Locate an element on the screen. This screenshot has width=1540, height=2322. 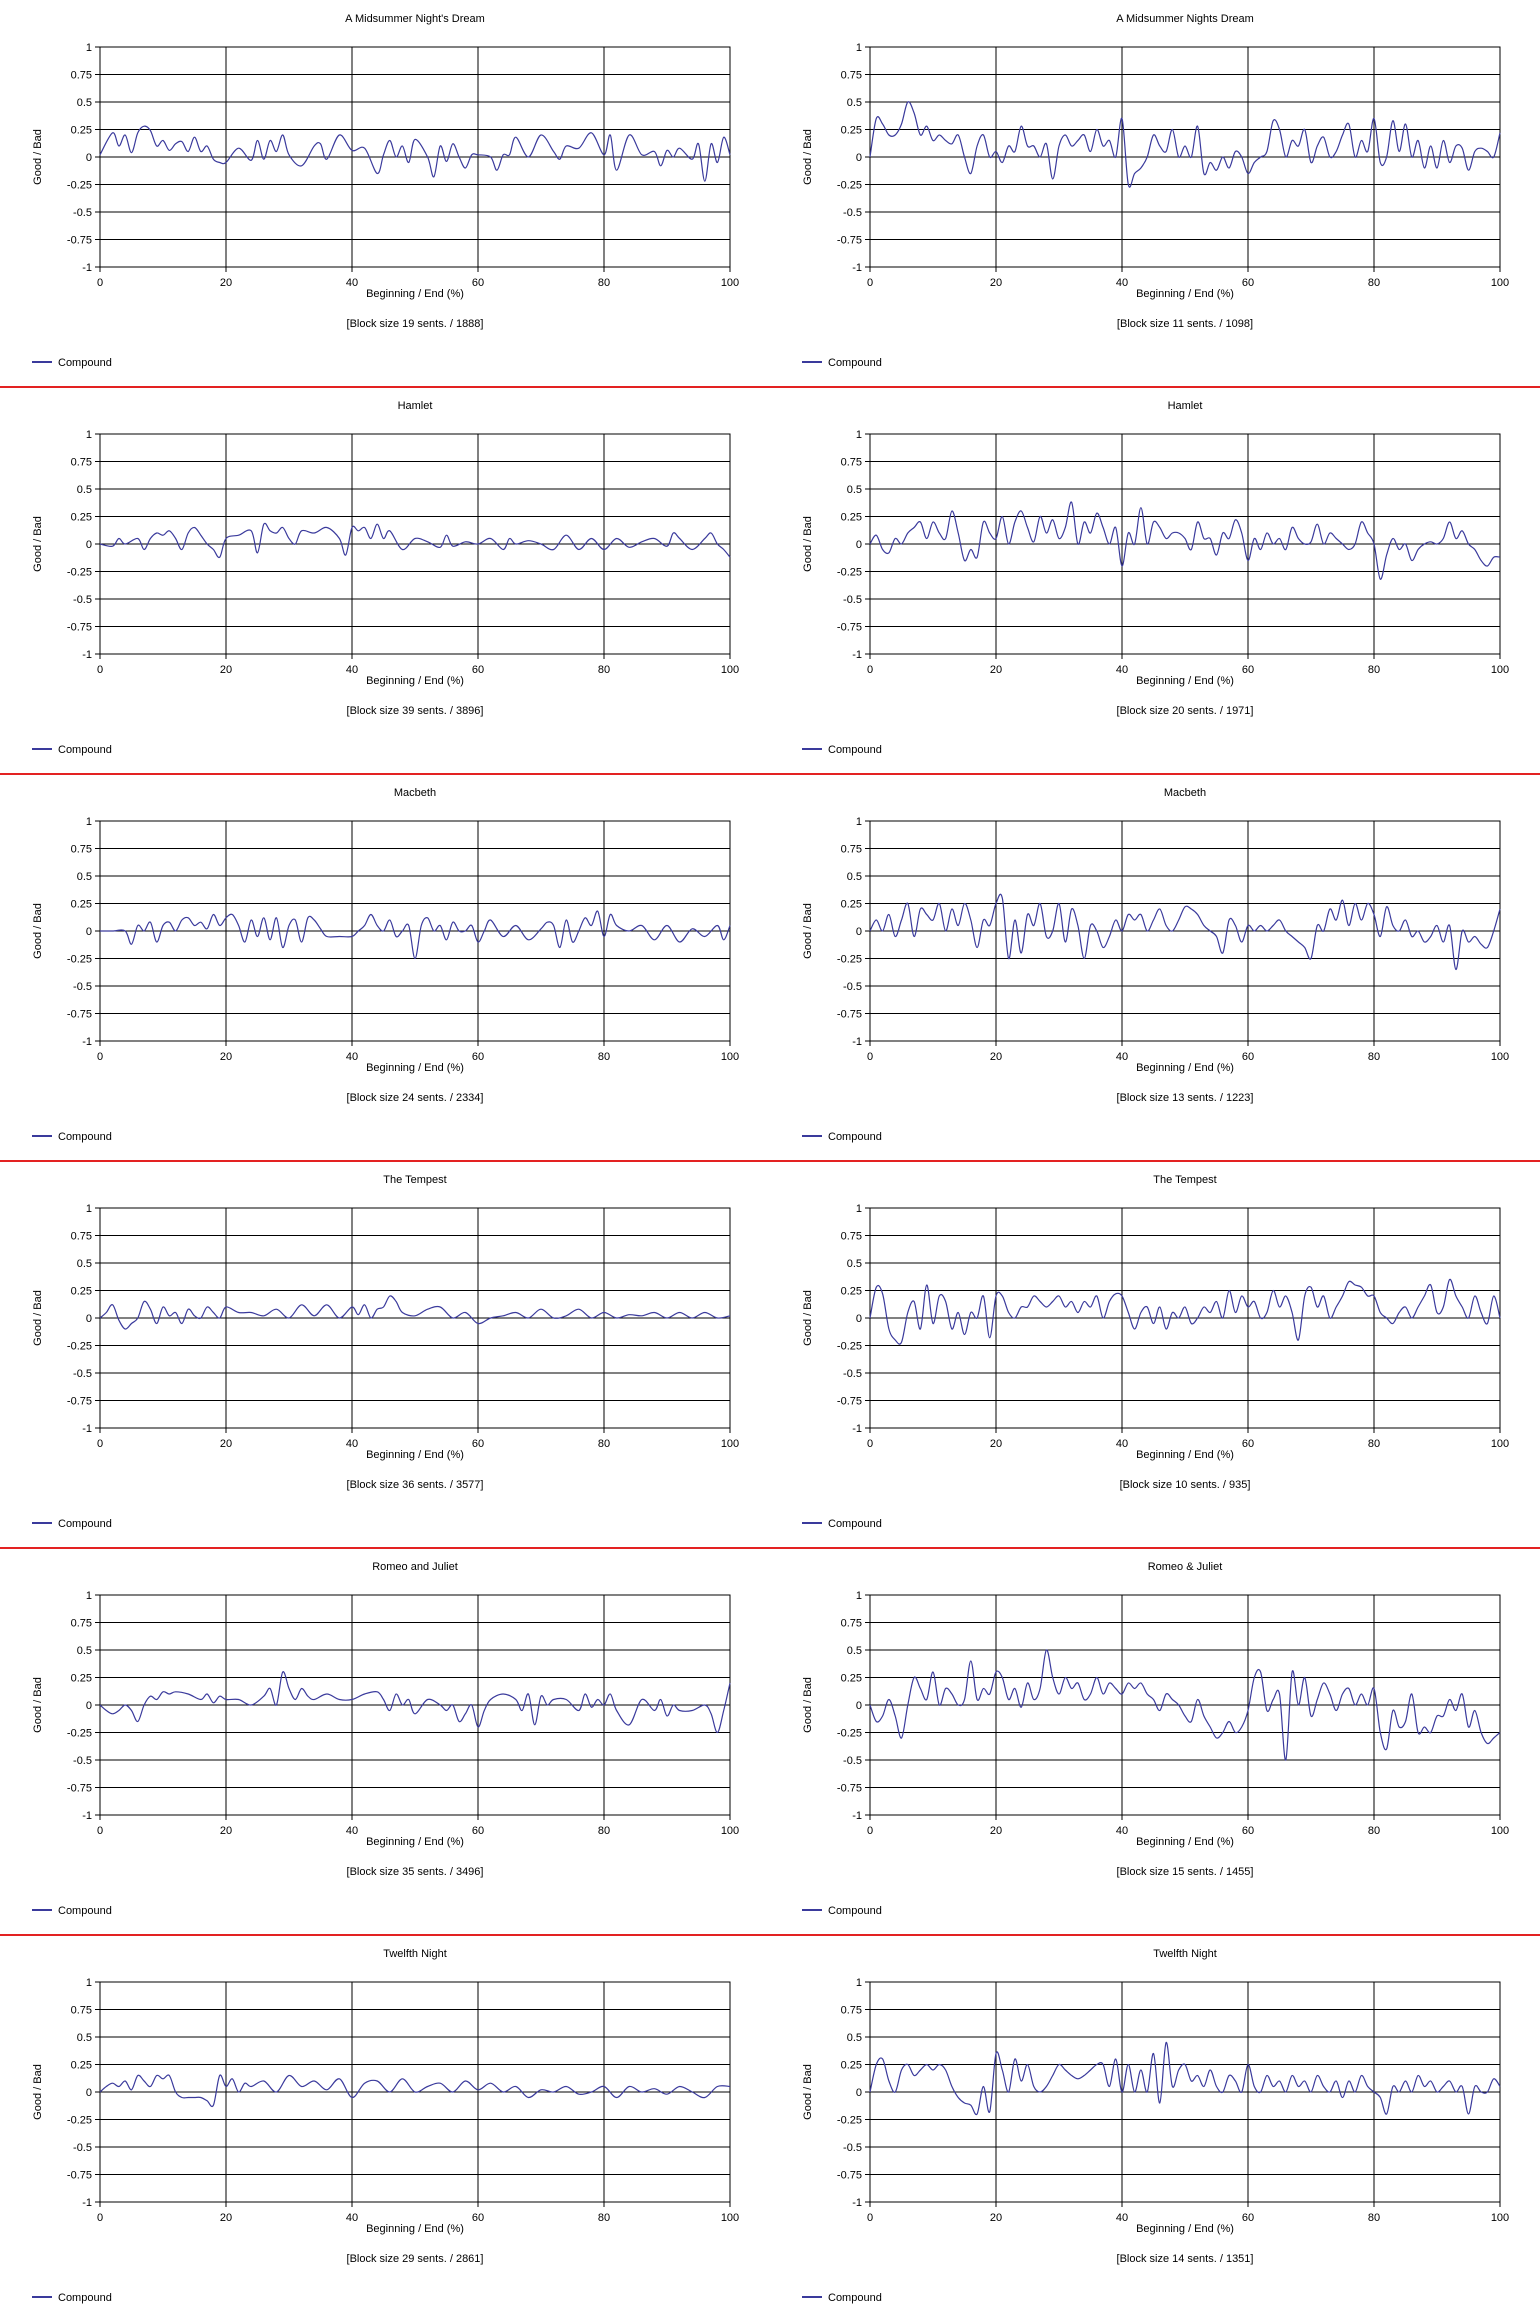
chart-caption: [Block size 39 sents. / 3896] is located at coordinates (415, 711).